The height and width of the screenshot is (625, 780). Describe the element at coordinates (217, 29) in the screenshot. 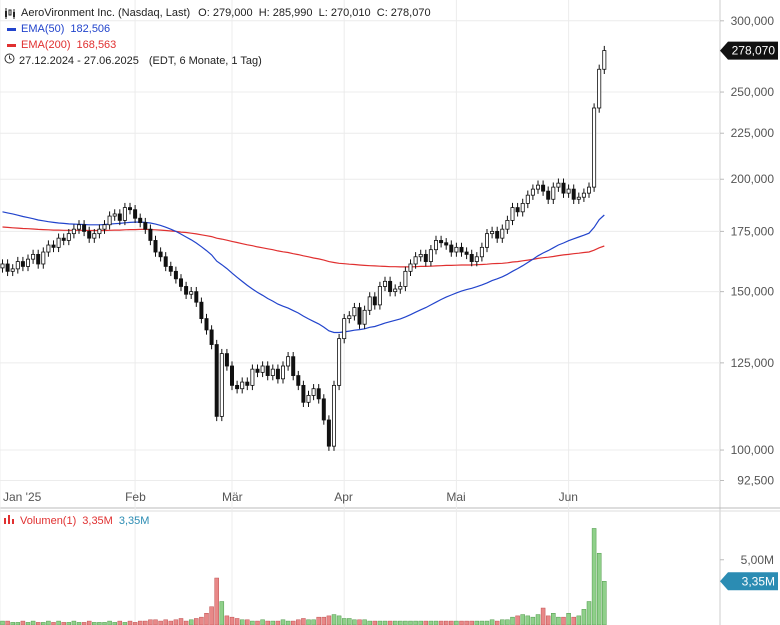

I see `legend-ema50-row: EMA(50) 182,506` at that location.